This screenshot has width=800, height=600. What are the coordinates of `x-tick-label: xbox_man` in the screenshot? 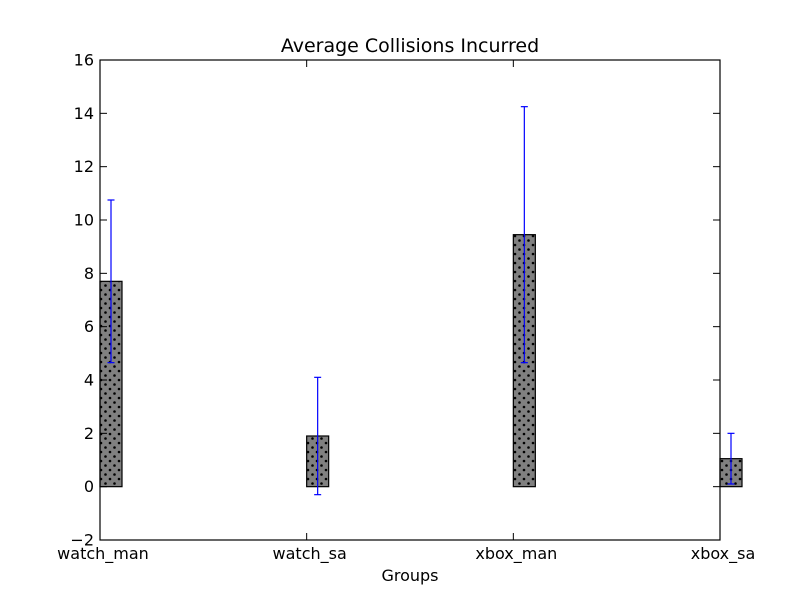 It's located at (516, 554).